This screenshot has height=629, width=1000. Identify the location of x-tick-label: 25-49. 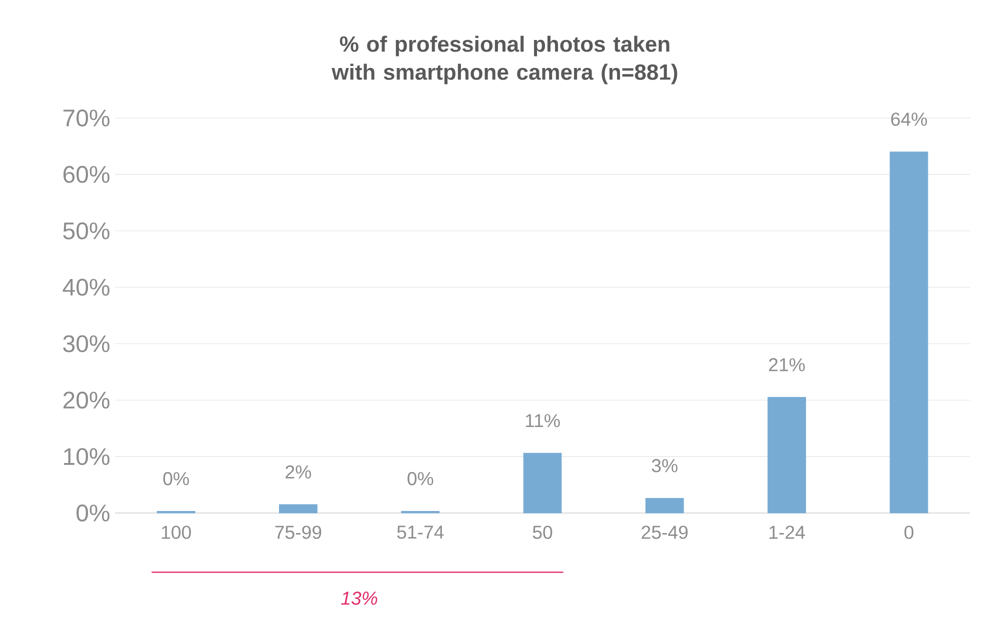
(665, 532).